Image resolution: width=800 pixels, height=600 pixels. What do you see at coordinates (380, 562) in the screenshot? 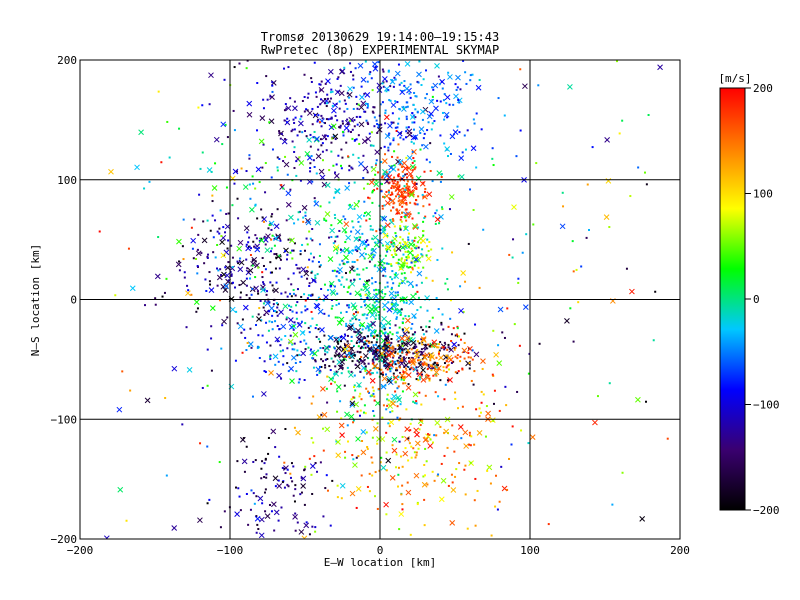
I see `x-axis-label: E–W location [km]` at bounding box center [380, 562].